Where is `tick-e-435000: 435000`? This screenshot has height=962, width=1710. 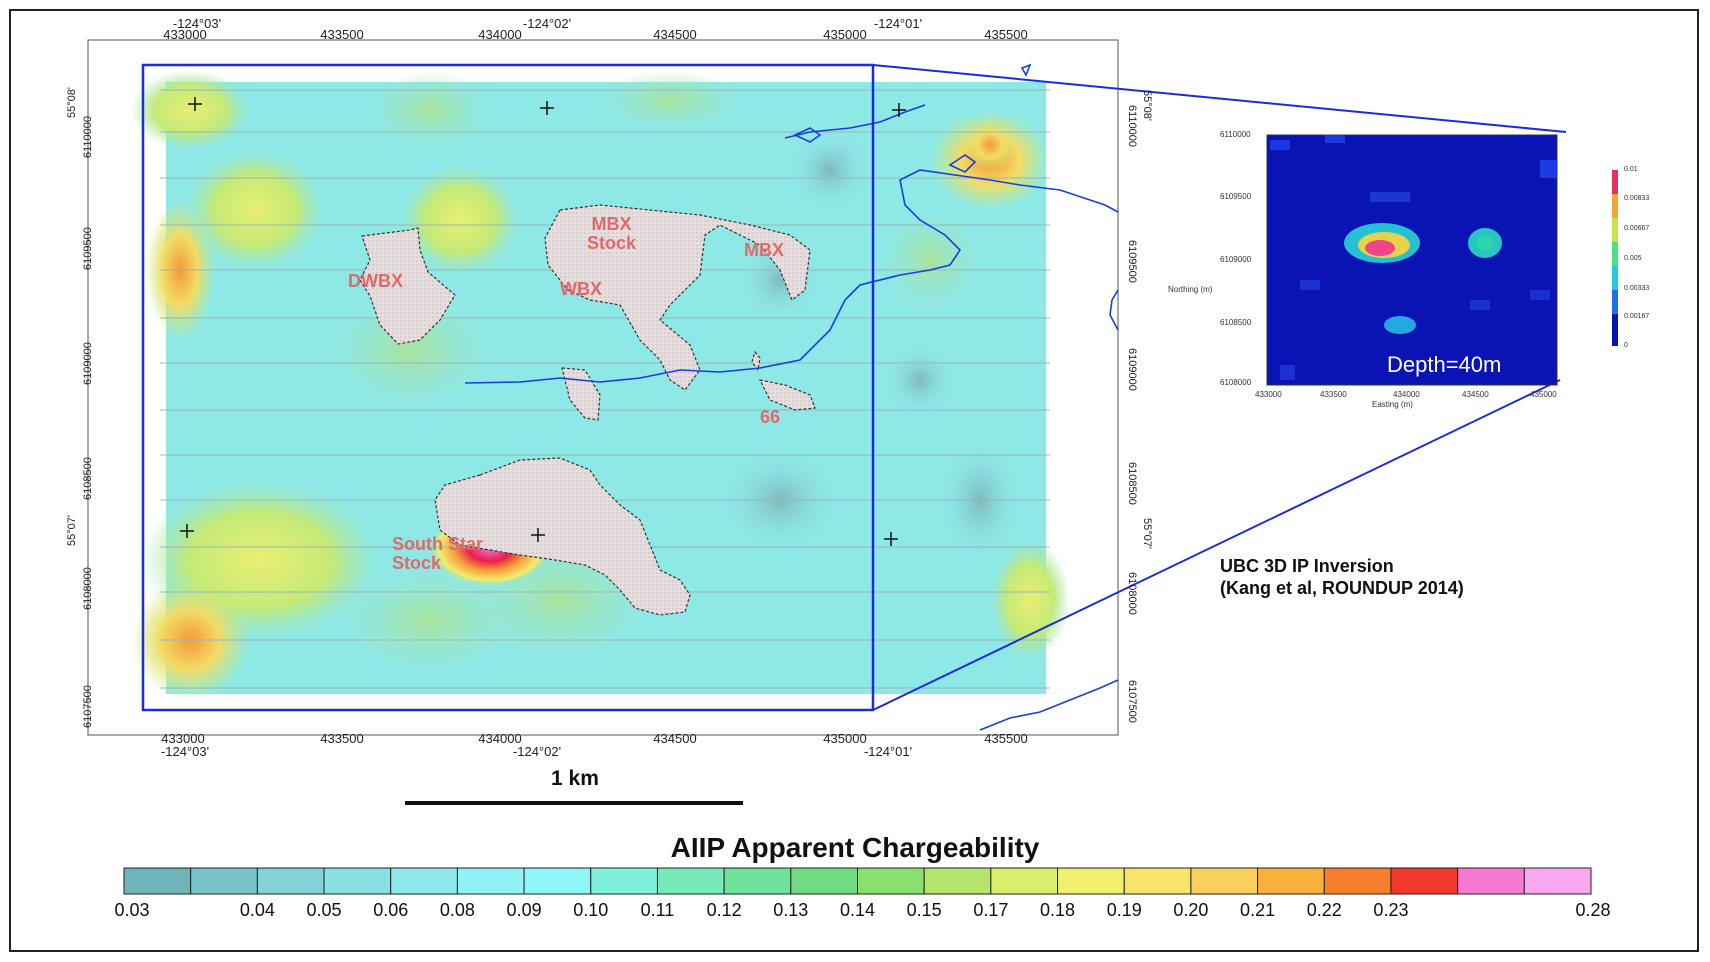 tick-e-435000: 435000 is located at coordinates (845, 34).